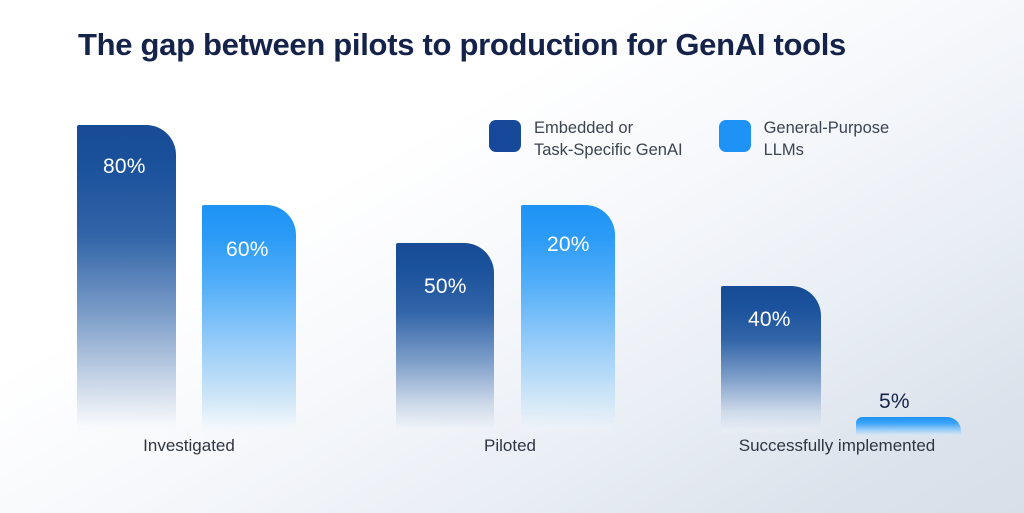 This screenshot has width=1024, height=513. What do you see at coordinates (568, 320) in the screenshot?
I see `bar-piloted-llm` at bounding box center [568, 320].